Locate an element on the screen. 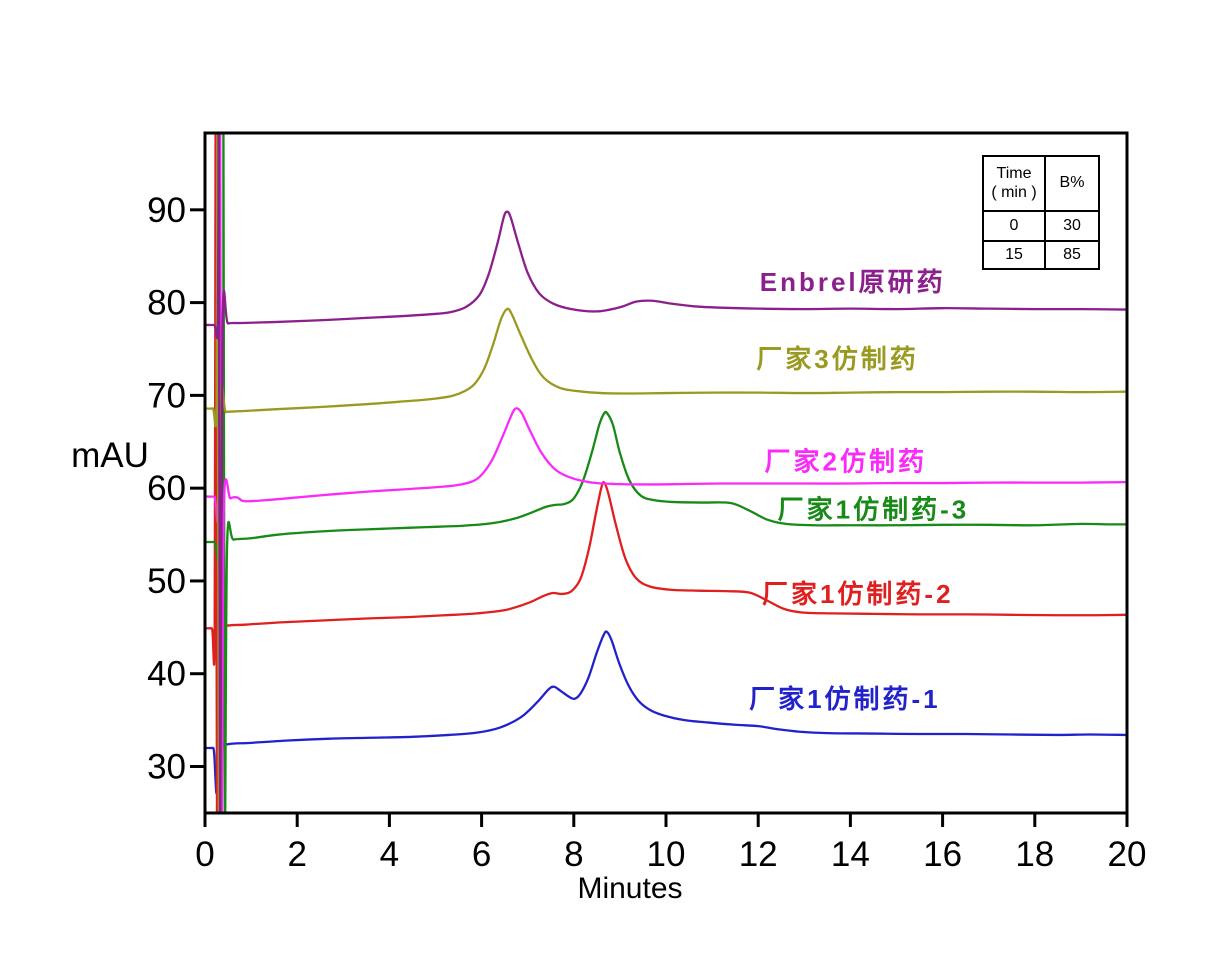 The width and height of the screenshot is (1217, 980). x-tick-label: 14 is located at coordinates (850, 854).